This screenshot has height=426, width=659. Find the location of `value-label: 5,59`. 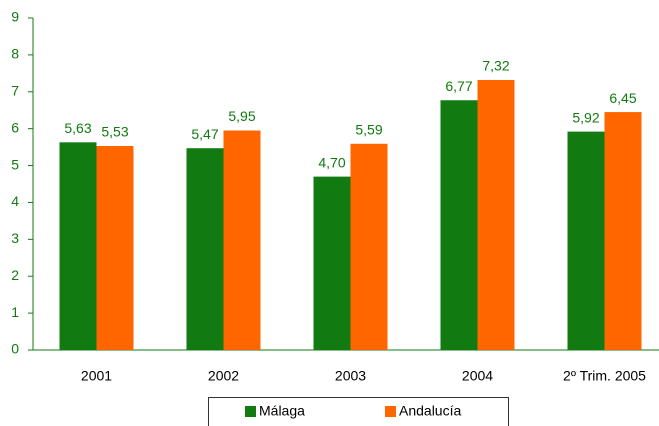

value-label: 5,59 is located at coordinates (368, 129).